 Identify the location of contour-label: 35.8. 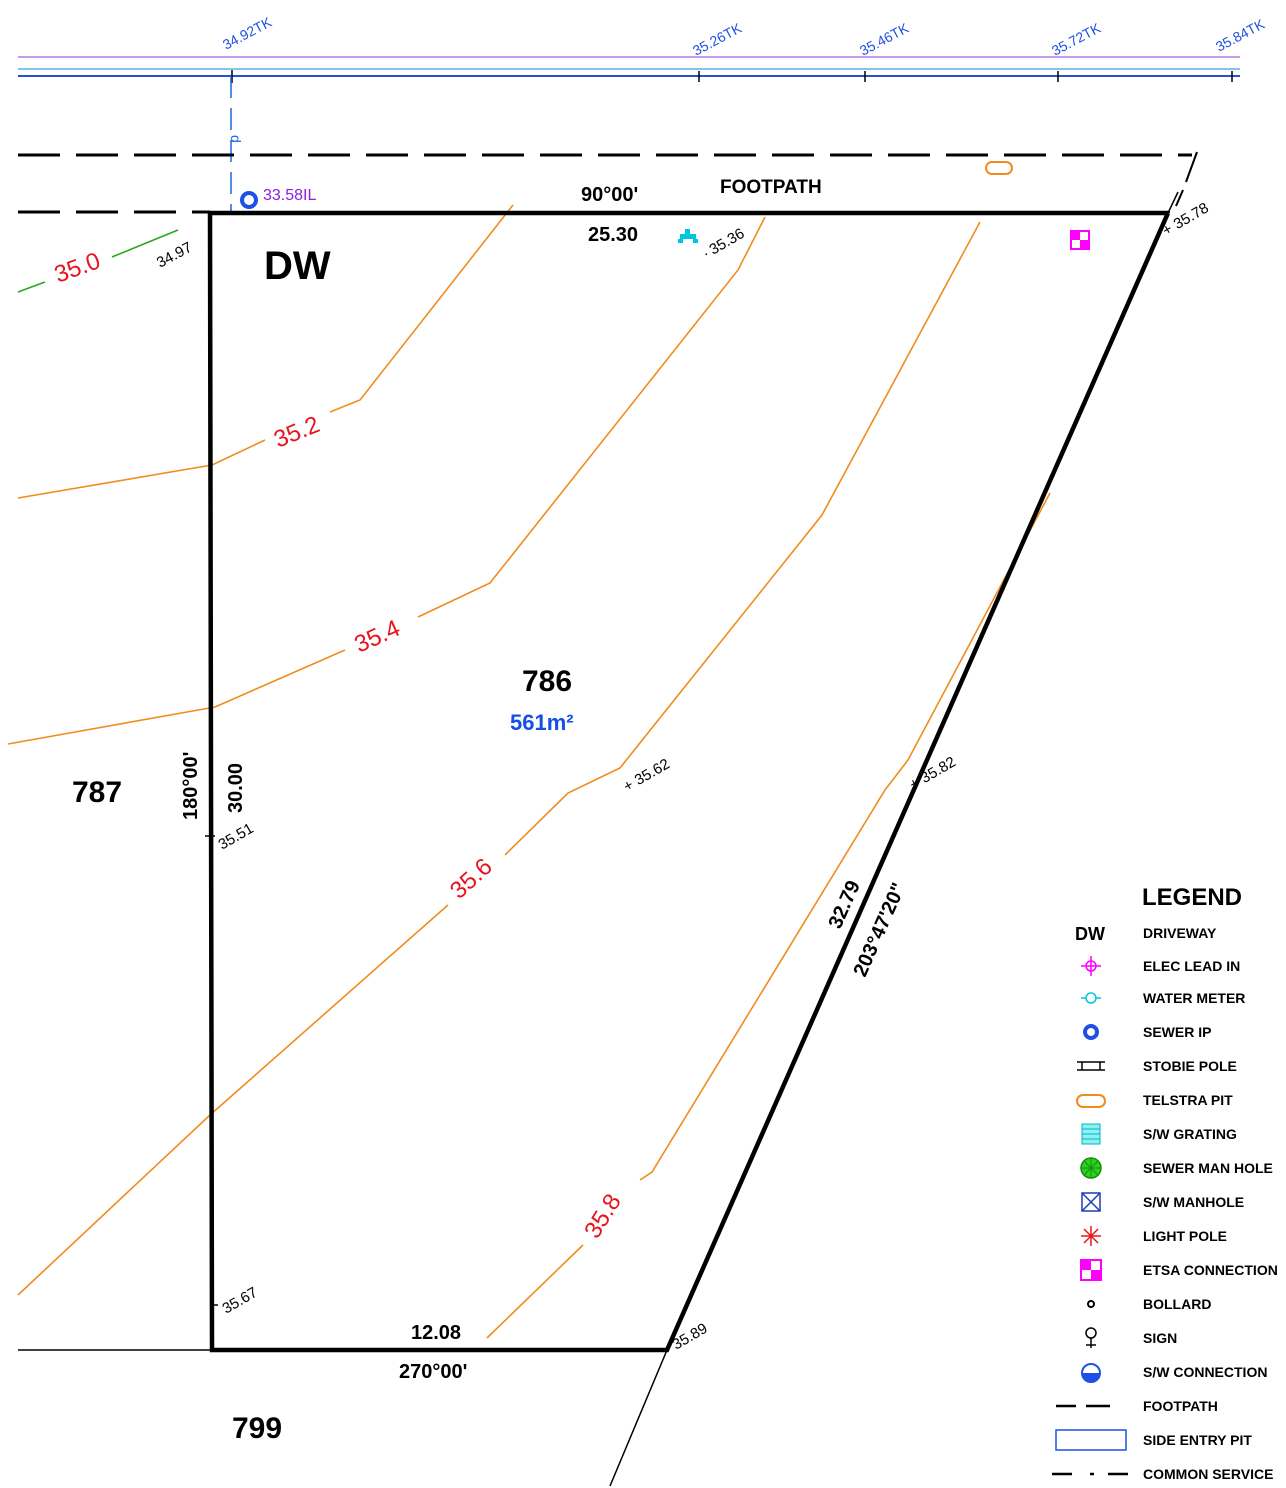
(603, 1216).